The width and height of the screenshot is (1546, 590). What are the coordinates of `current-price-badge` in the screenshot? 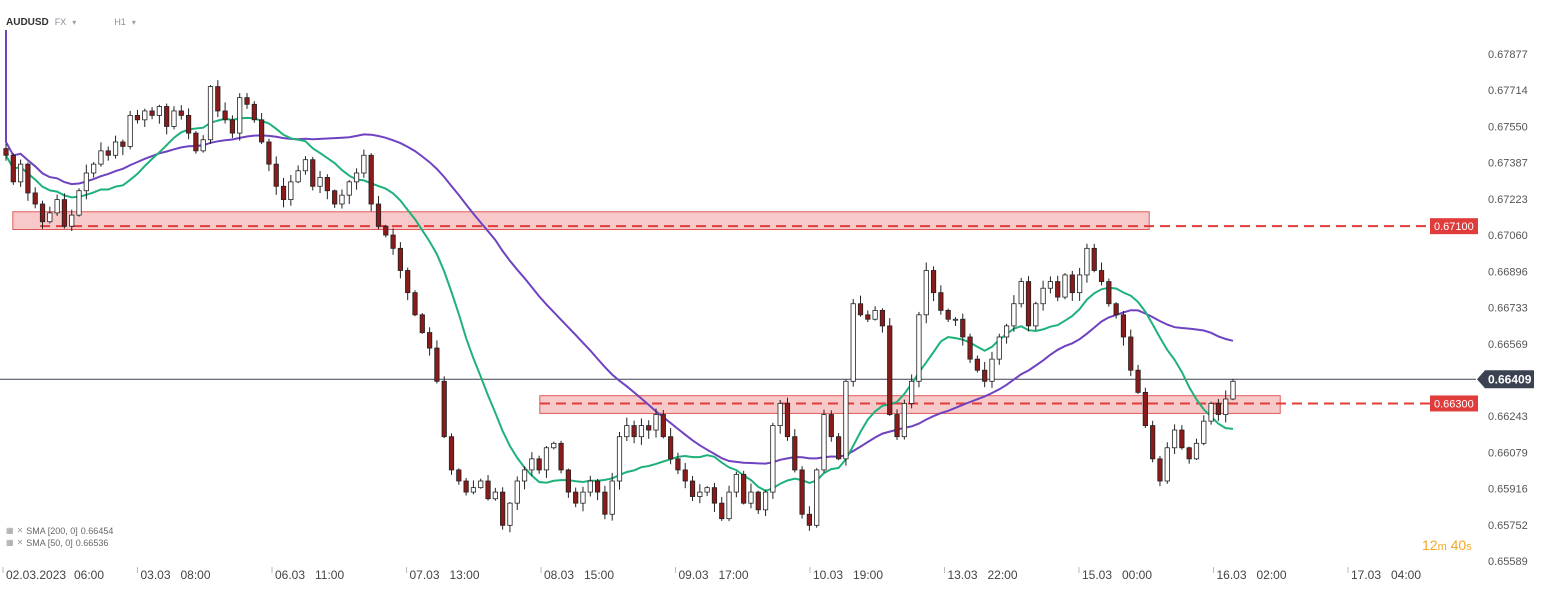 It's located at (1505, 379).